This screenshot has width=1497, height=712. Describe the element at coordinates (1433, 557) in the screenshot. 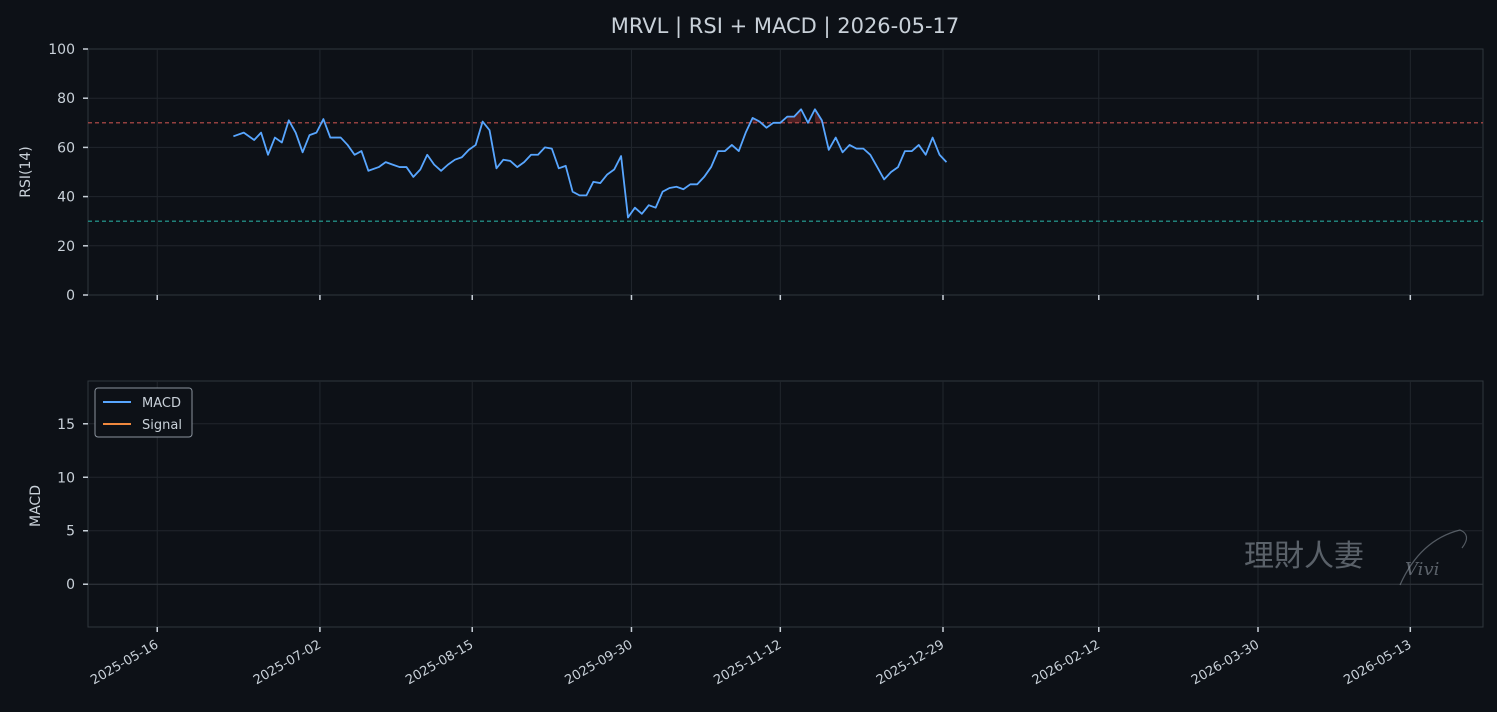

I see `watermark-swash` at that location.